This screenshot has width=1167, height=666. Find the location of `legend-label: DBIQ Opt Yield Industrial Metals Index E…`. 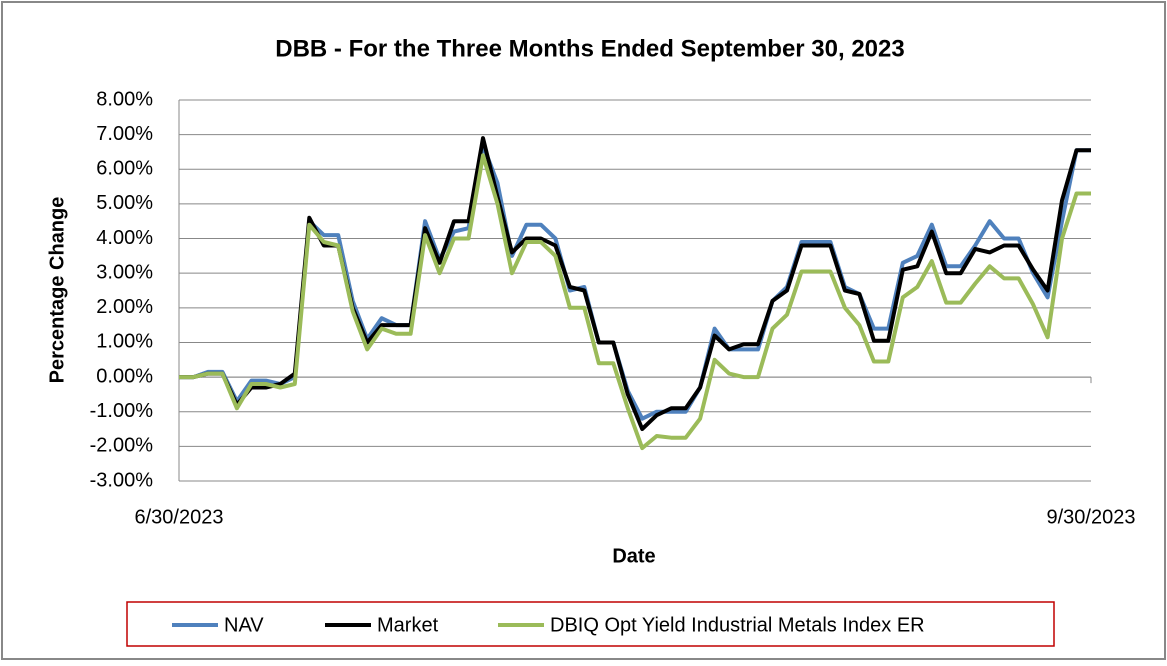

legend-label: DBIQ Opt Yield Industrial Metals Index E… is located at coordinates (737, 625).